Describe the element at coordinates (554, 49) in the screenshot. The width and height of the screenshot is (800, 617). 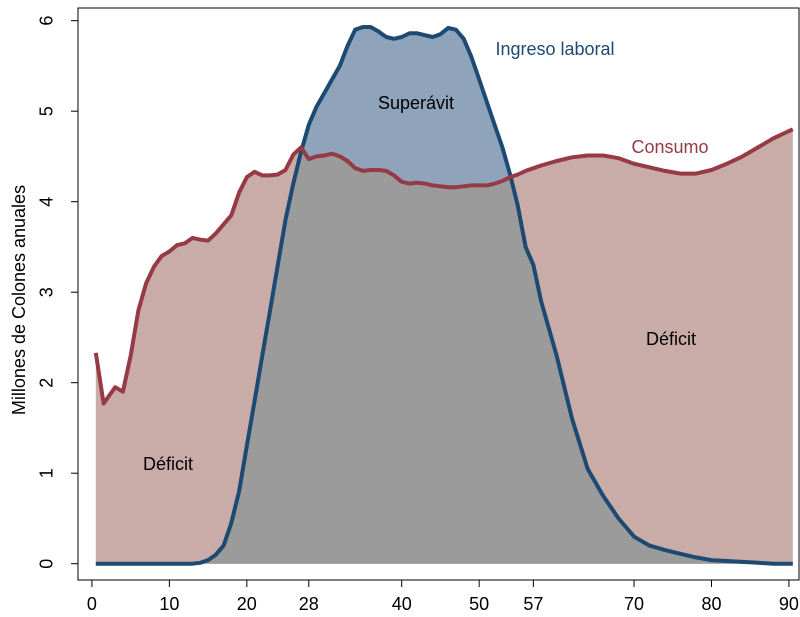
I see `series-label: Ingreso laboral` at that location.